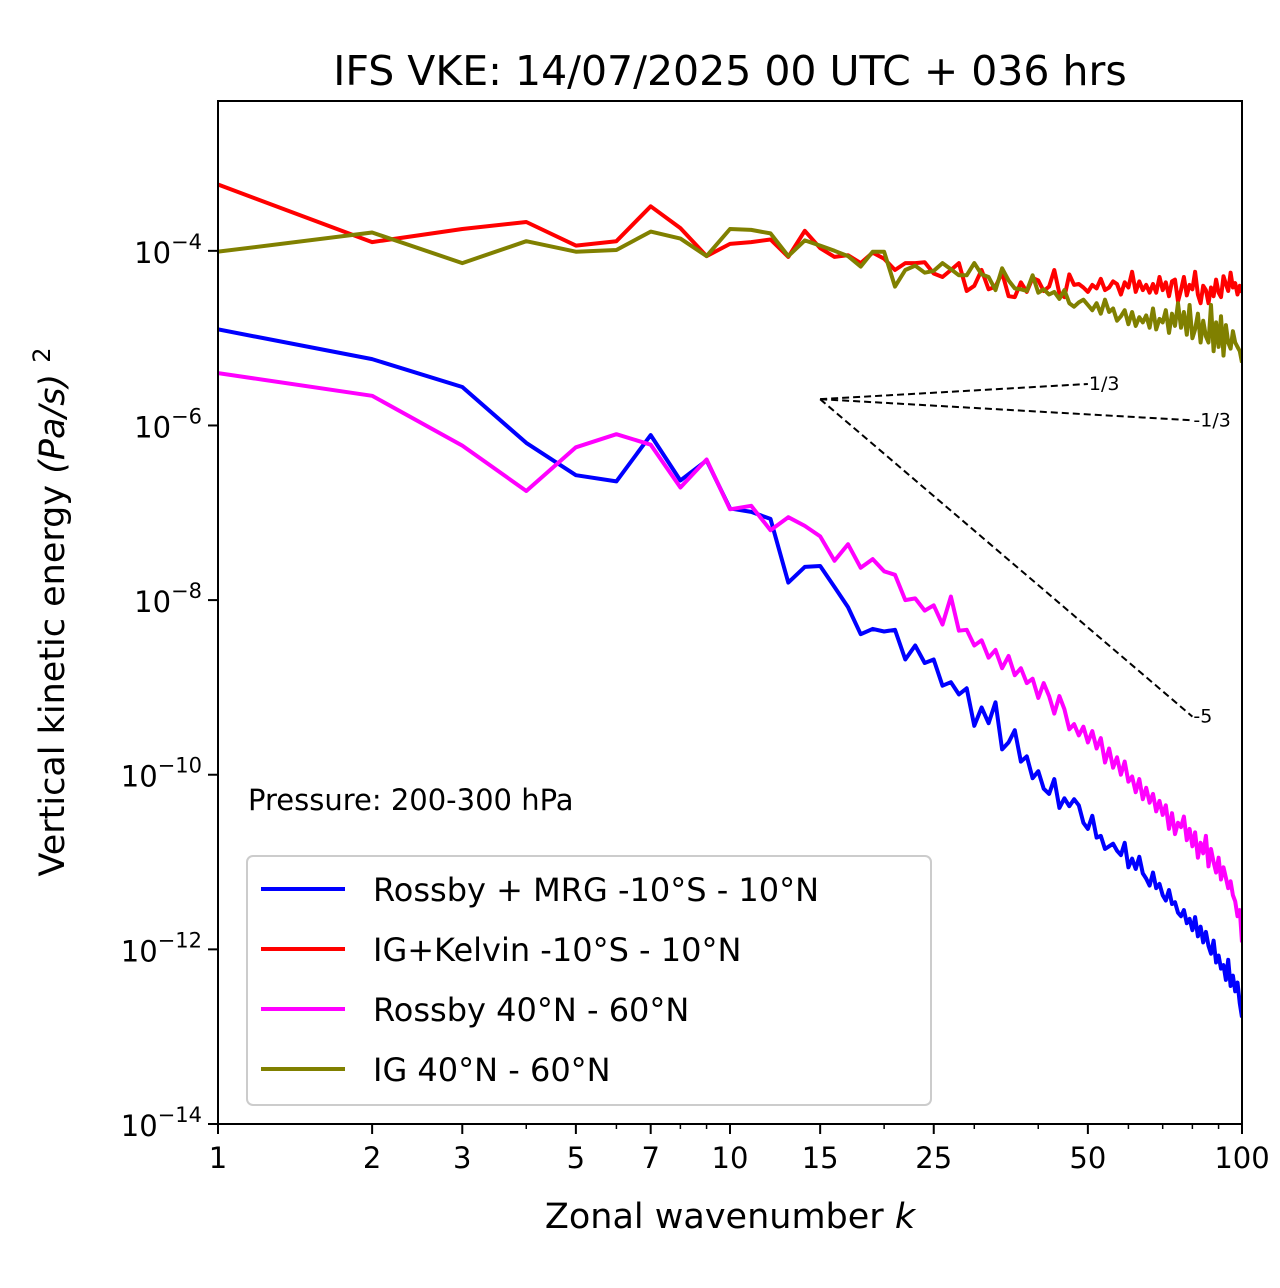 The width and height of the screenshot is (1280, 1288). I want to click on x-tick-label: 1, so click(218, 1158).